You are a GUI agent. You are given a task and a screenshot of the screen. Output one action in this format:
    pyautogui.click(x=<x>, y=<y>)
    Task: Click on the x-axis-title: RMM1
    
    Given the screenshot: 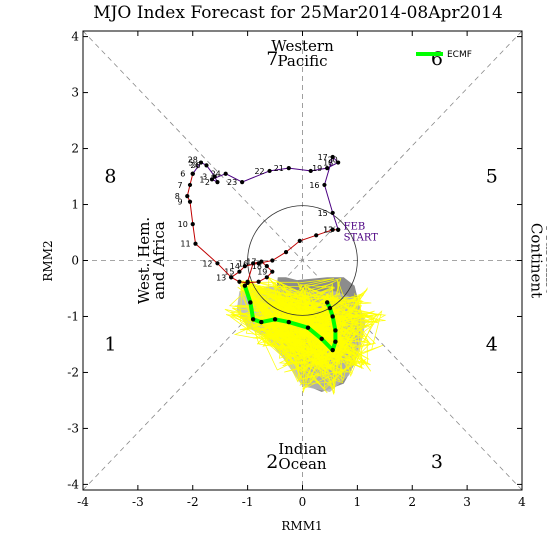 What is the action you would take?
    pyautogui.click(x=301, y=526)
    